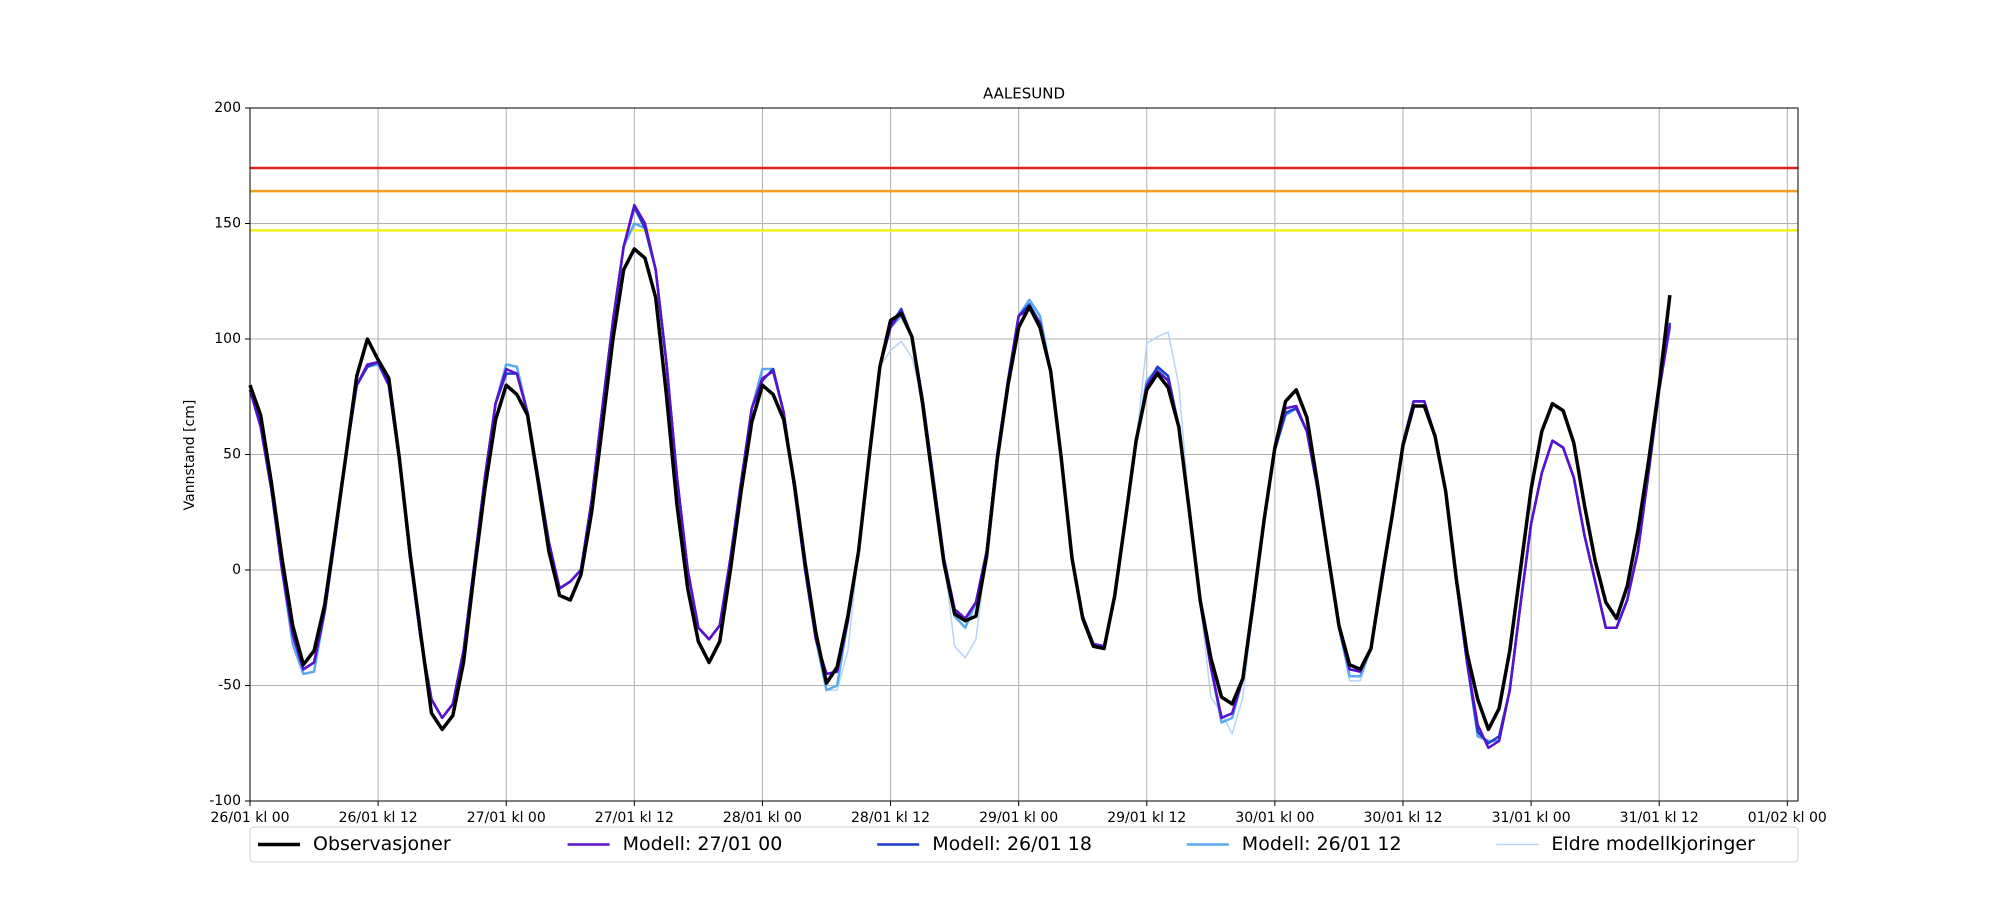  Describe the element at coordinates (227, 108) in the screenshot. I see `y-tick-label: 200` at that location.